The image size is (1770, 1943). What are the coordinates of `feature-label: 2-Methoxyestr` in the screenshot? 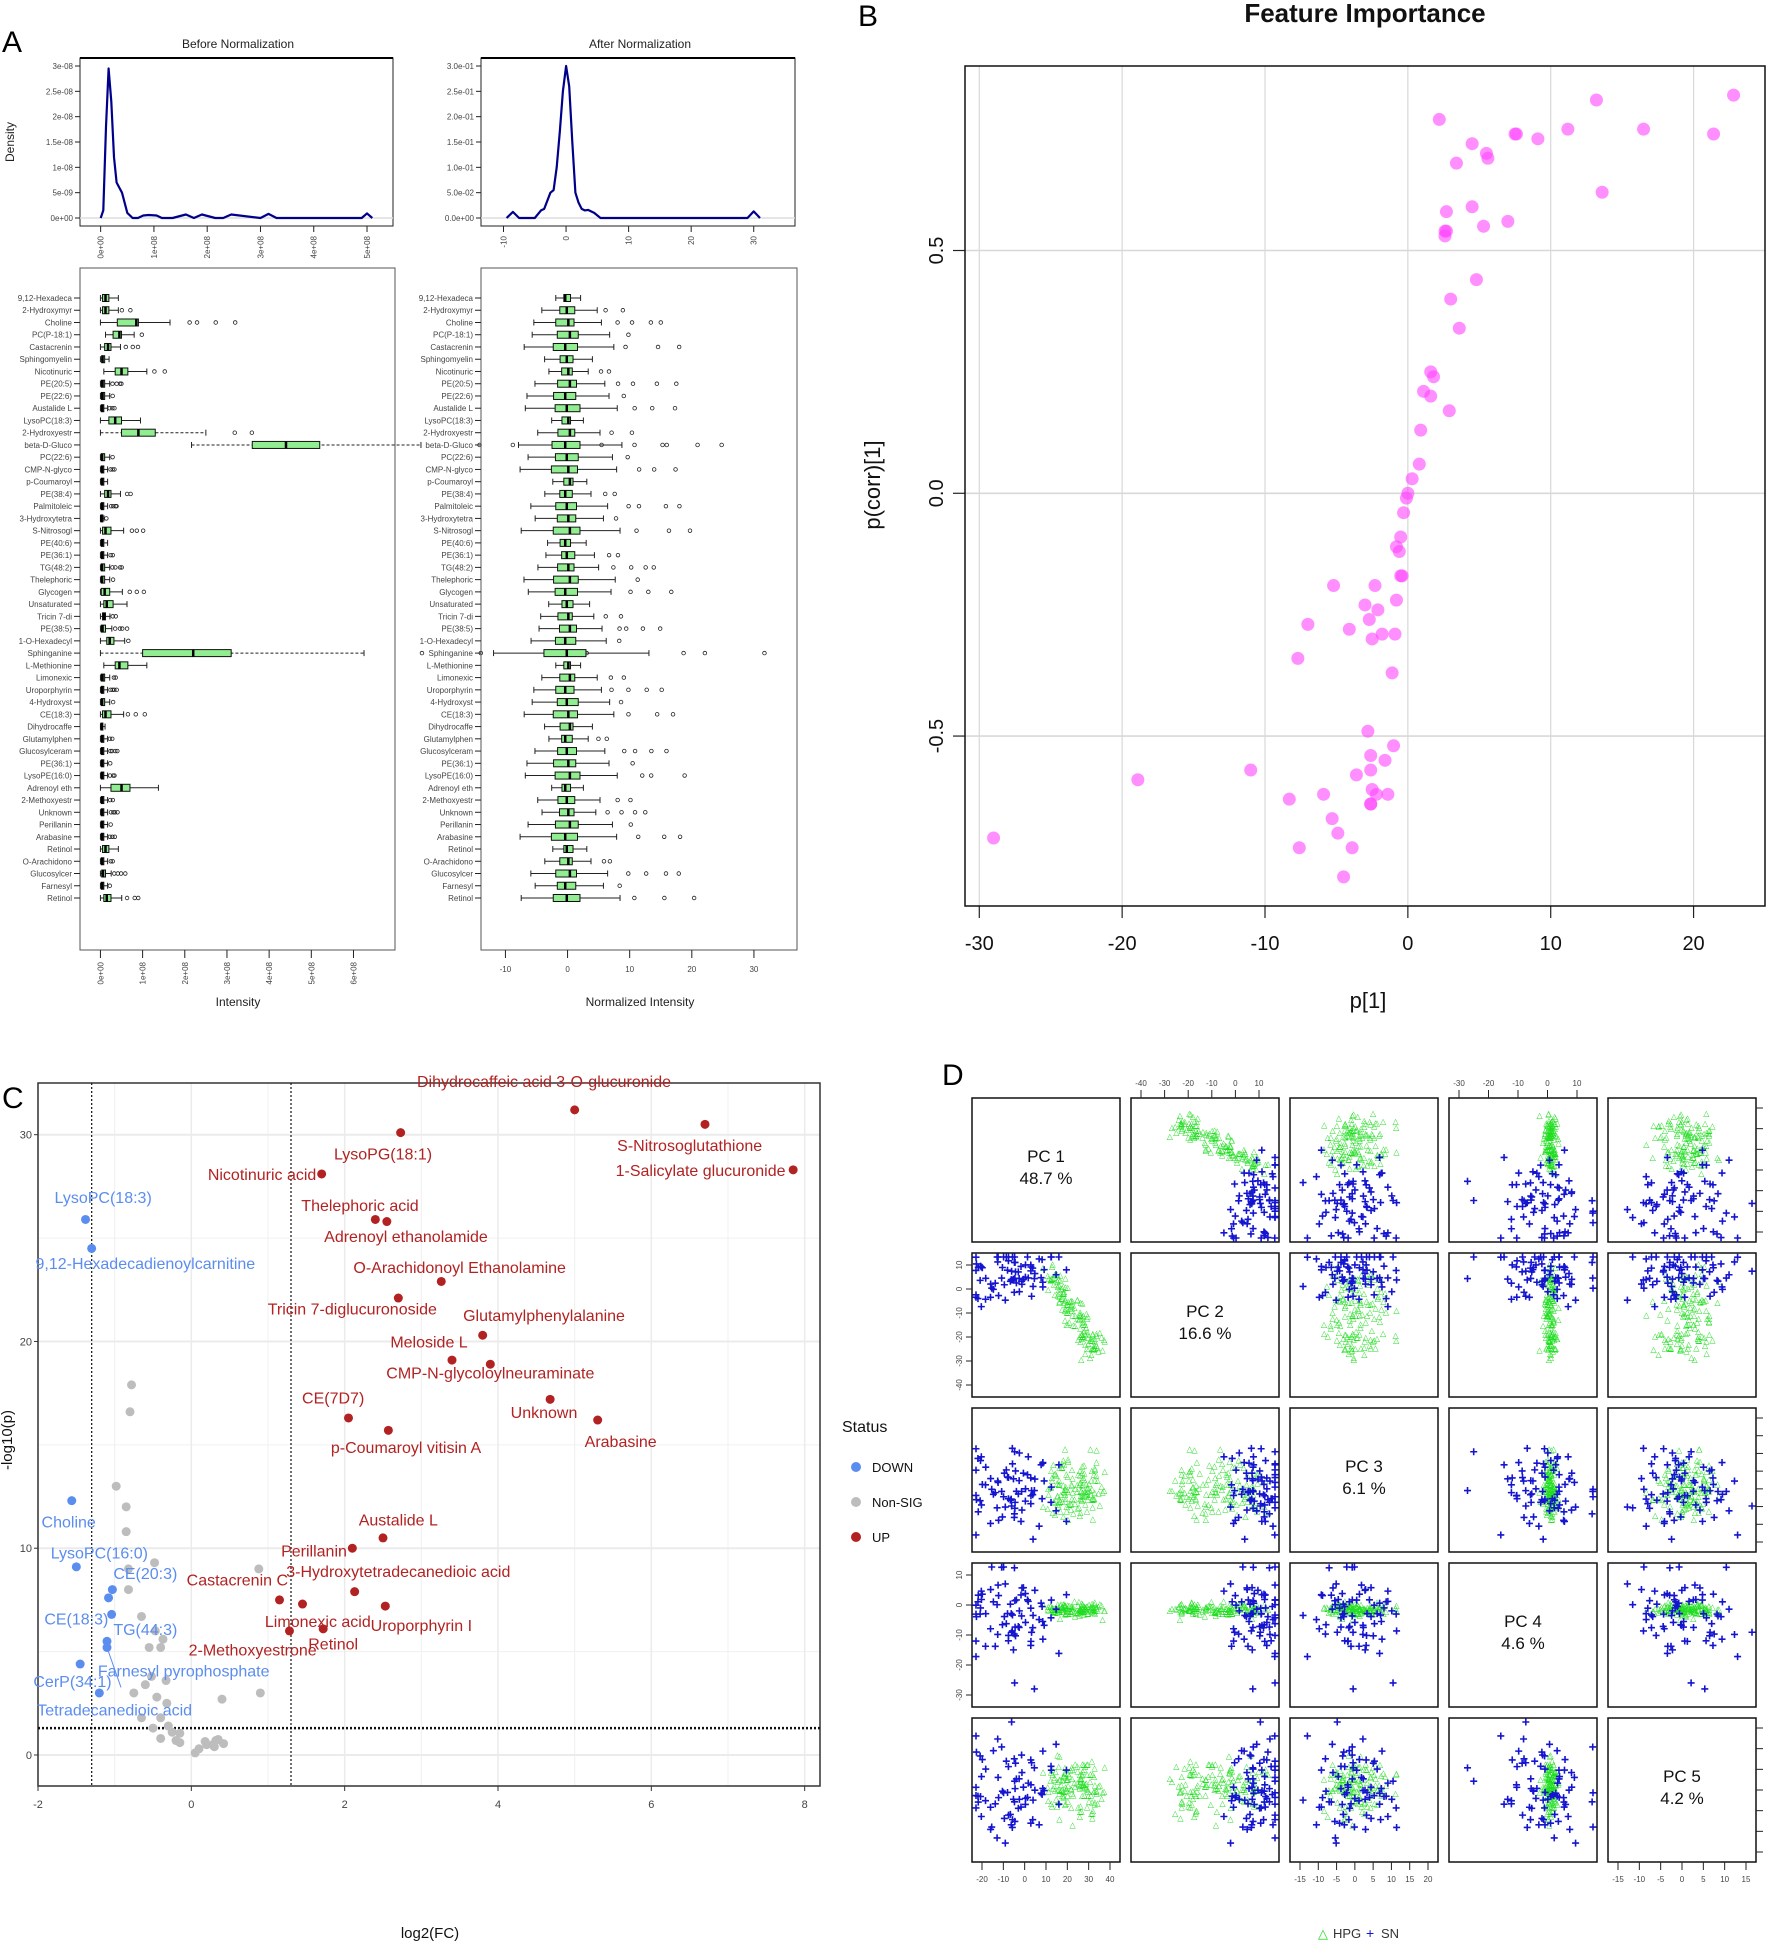 It's located at (46, 800).